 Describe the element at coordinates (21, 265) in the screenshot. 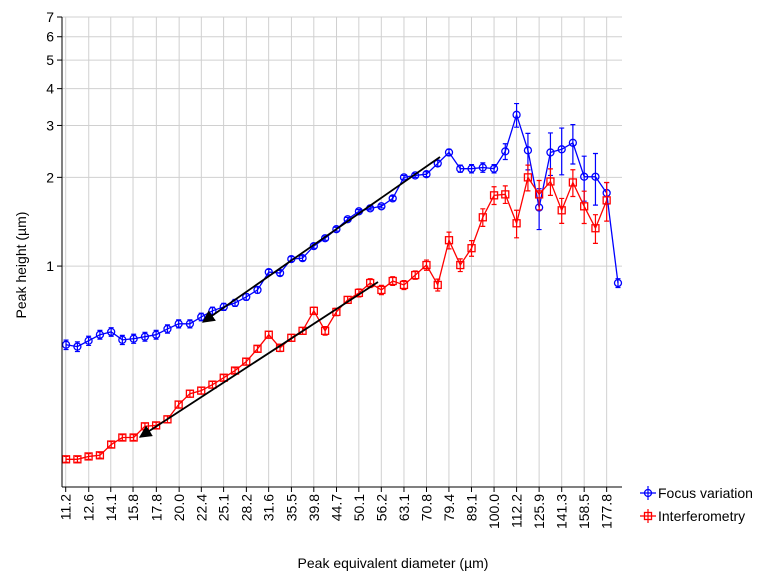

I see `y-axis-title: Peak height (µm)` at that location.